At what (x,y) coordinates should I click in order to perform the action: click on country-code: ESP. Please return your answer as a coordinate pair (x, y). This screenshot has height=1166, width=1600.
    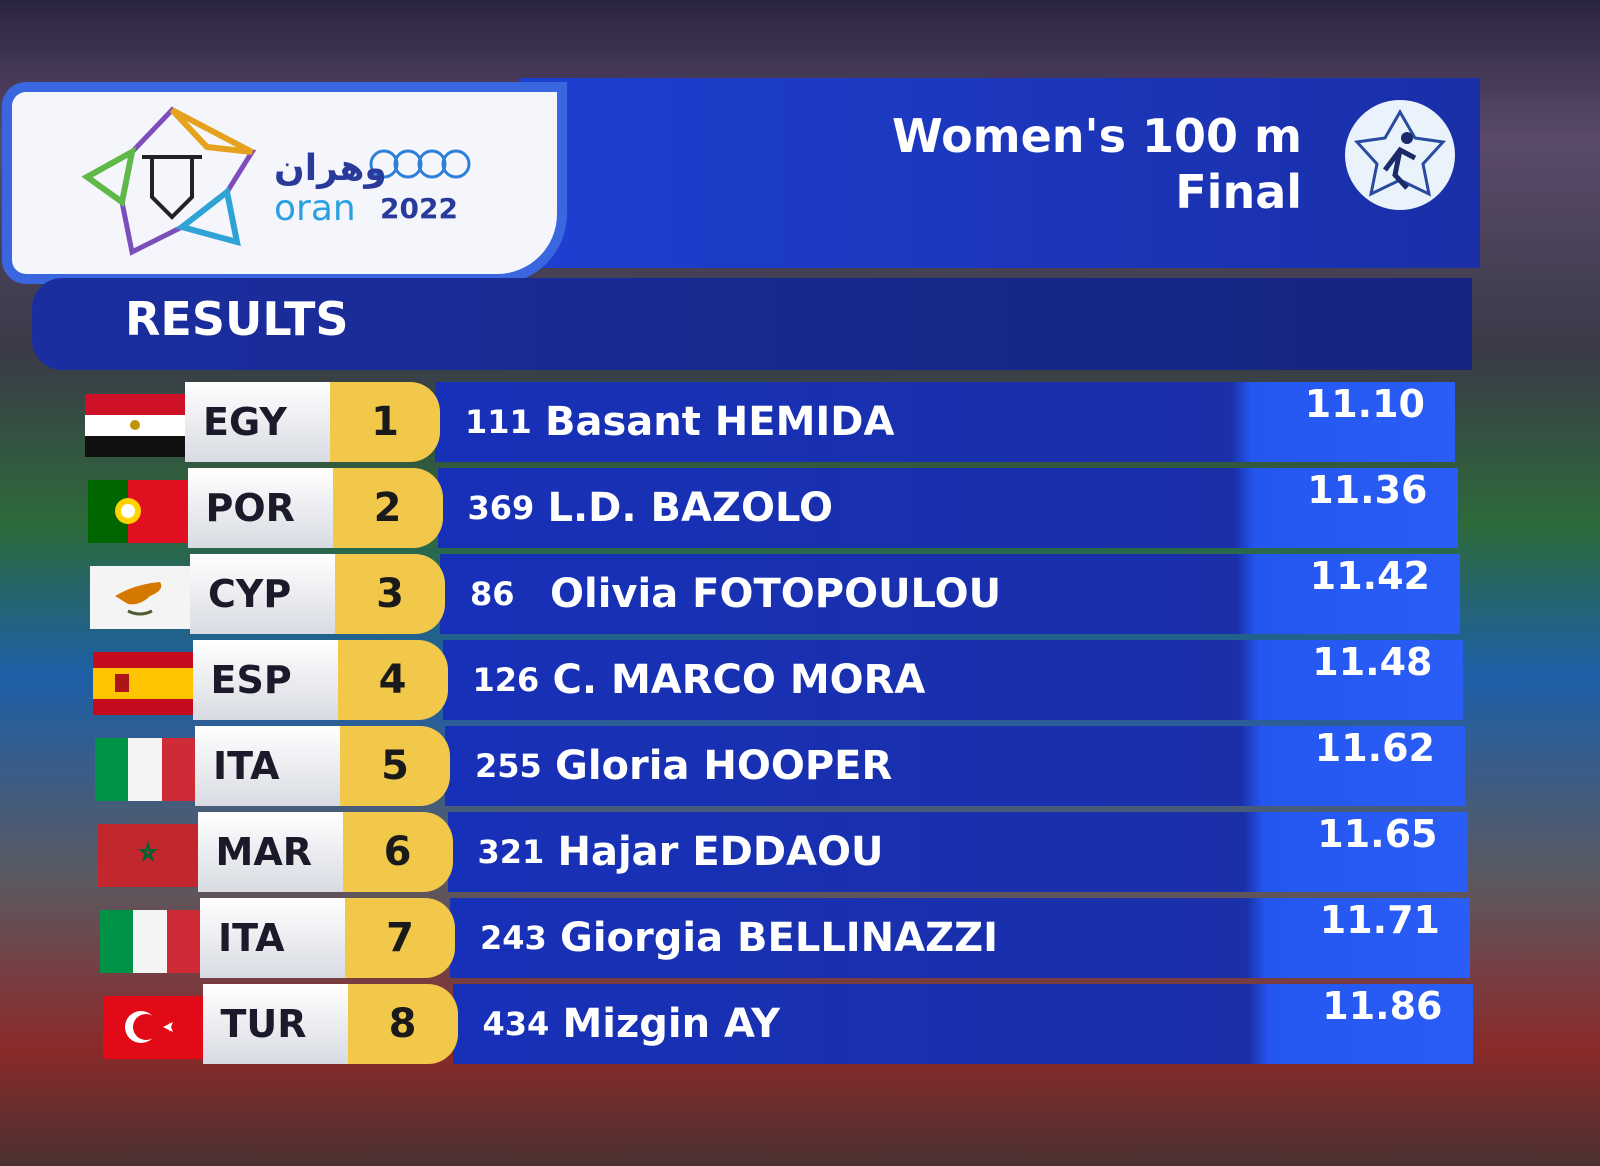
    Looking at the image, I should click on (267, 680).